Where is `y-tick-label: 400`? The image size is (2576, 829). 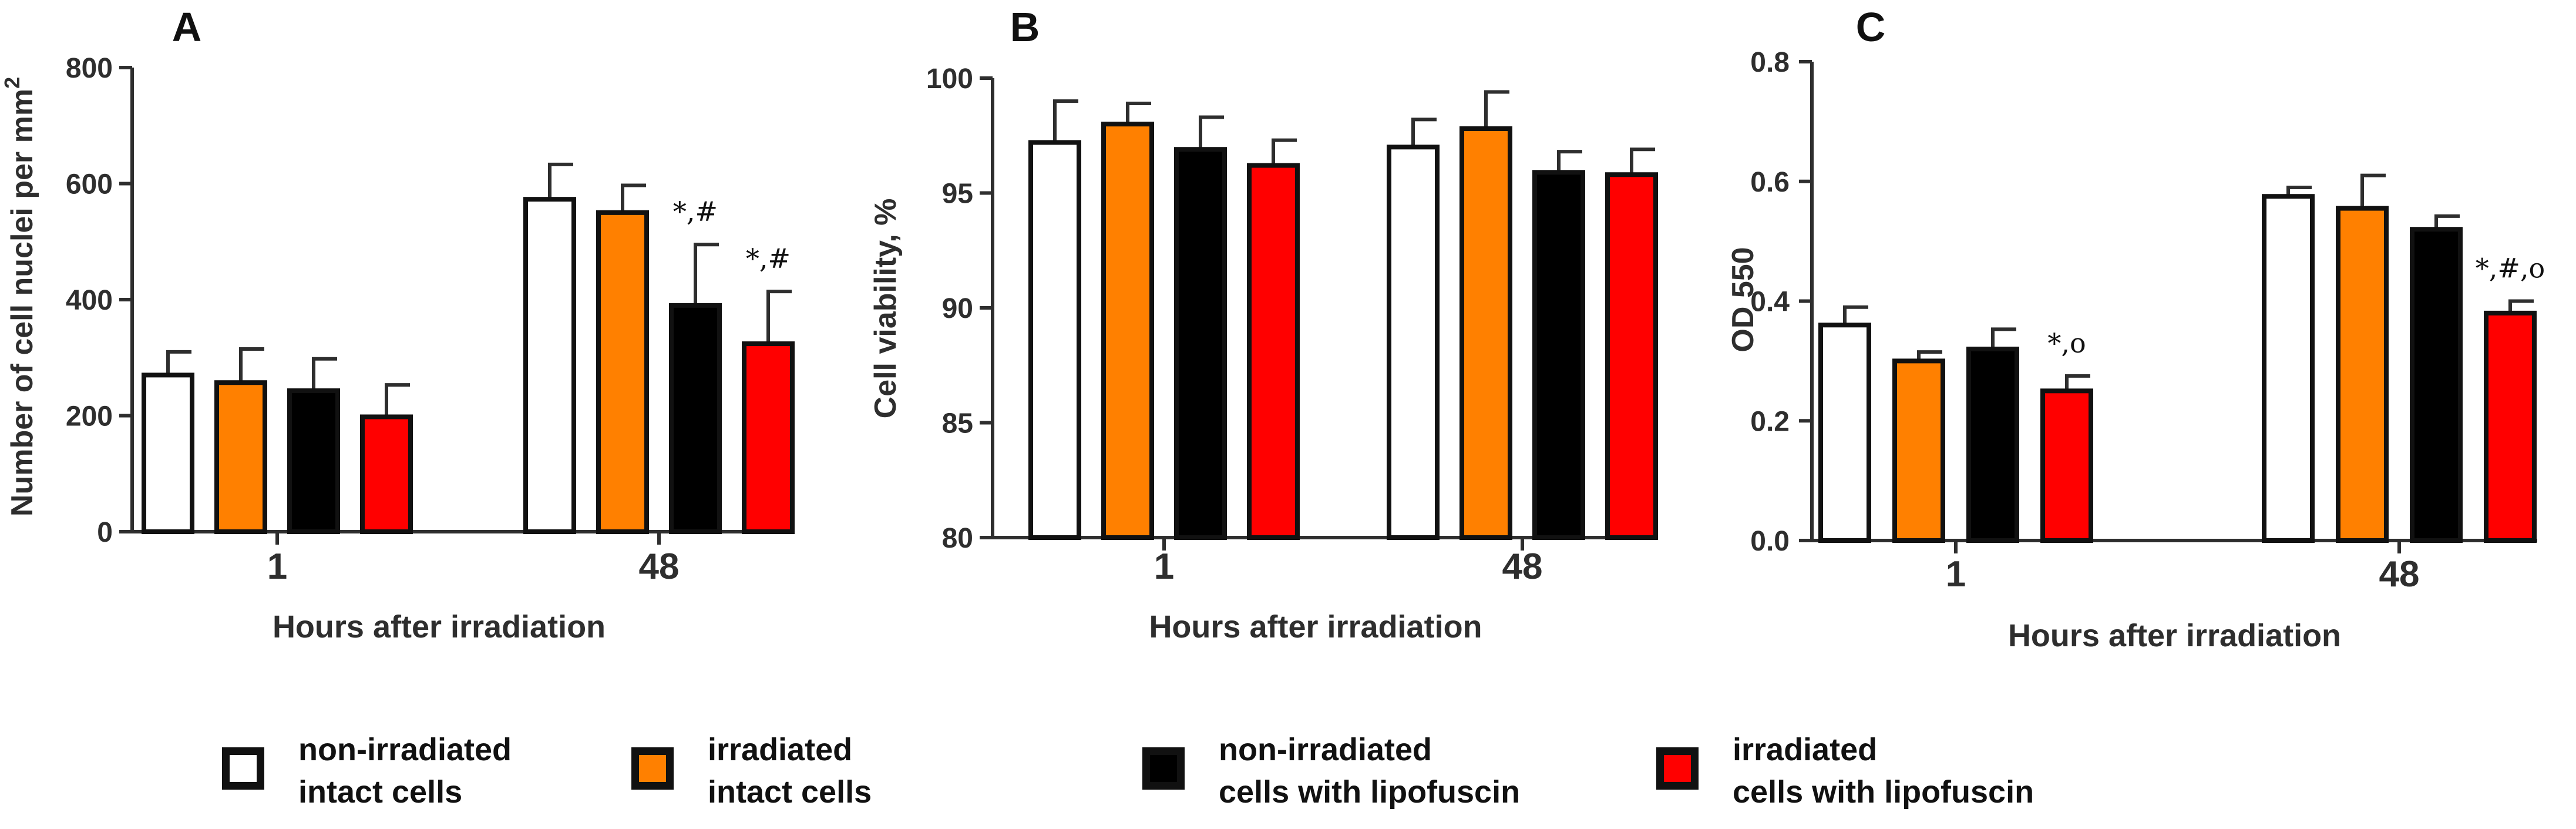 y-tick-label: 400 is located at coordinates (89, 300).